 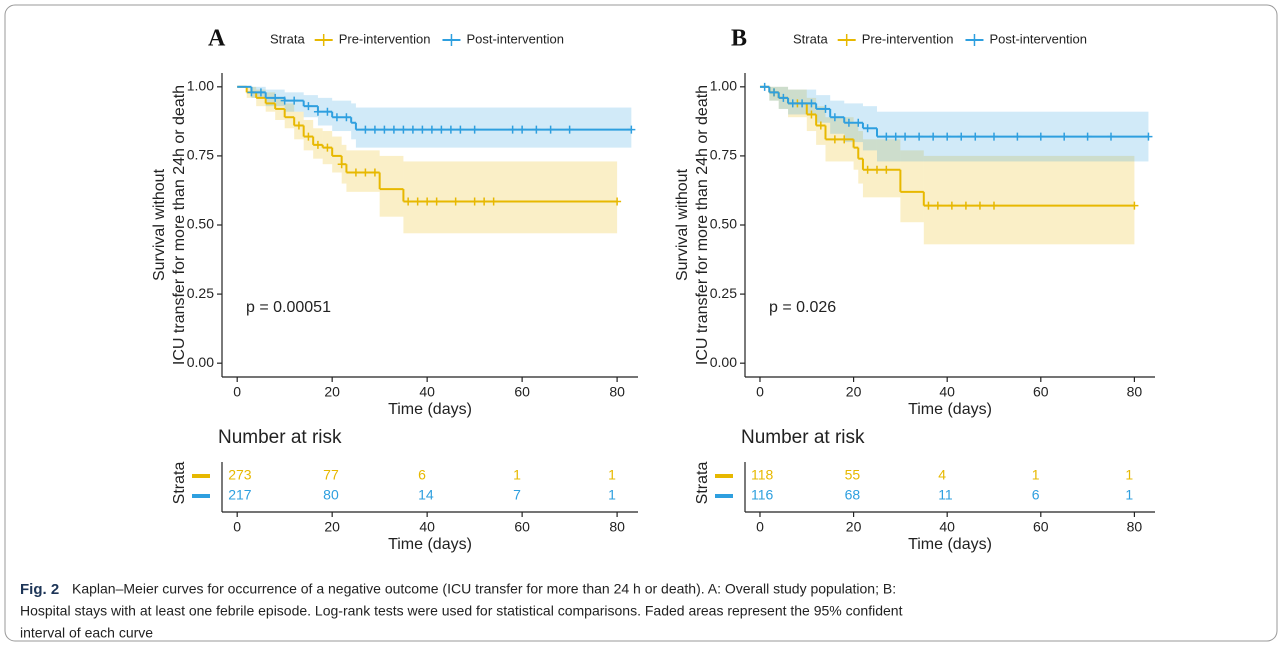 I want to click on risk-count: 68, so click(x=853, y=495).